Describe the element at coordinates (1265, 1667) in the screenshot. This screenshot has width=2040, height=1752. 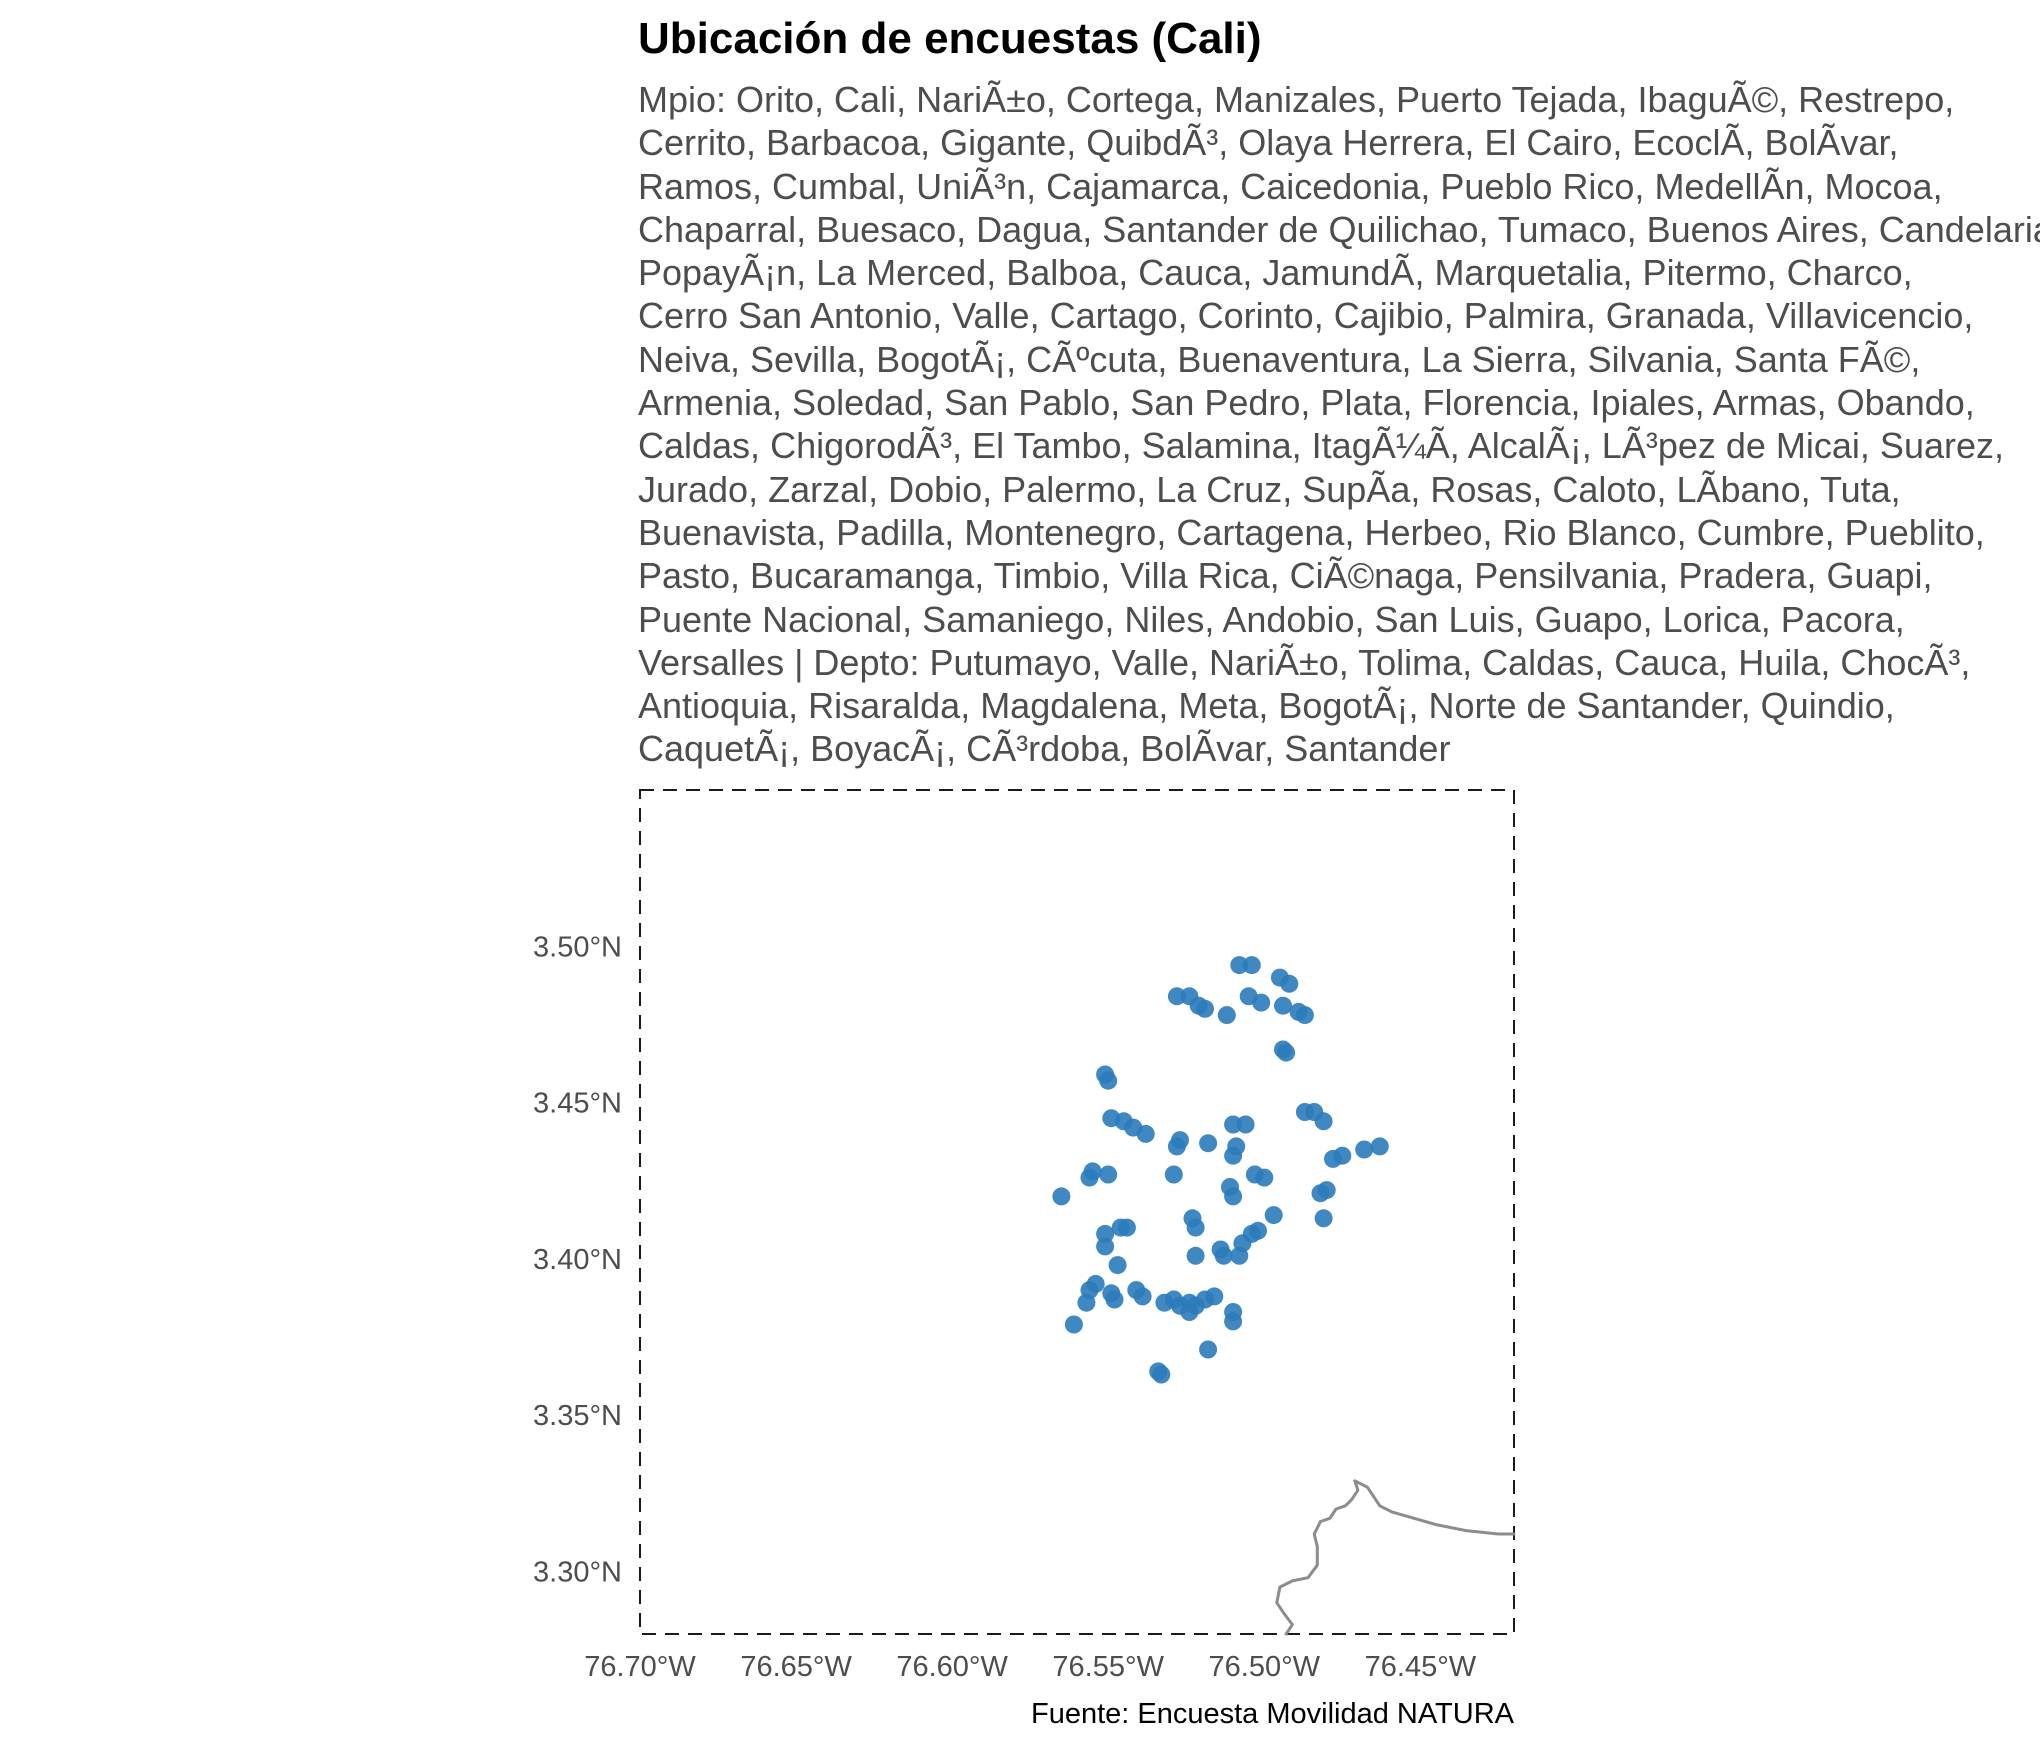
I see `x-tick-label: 76.50°W` at that location.